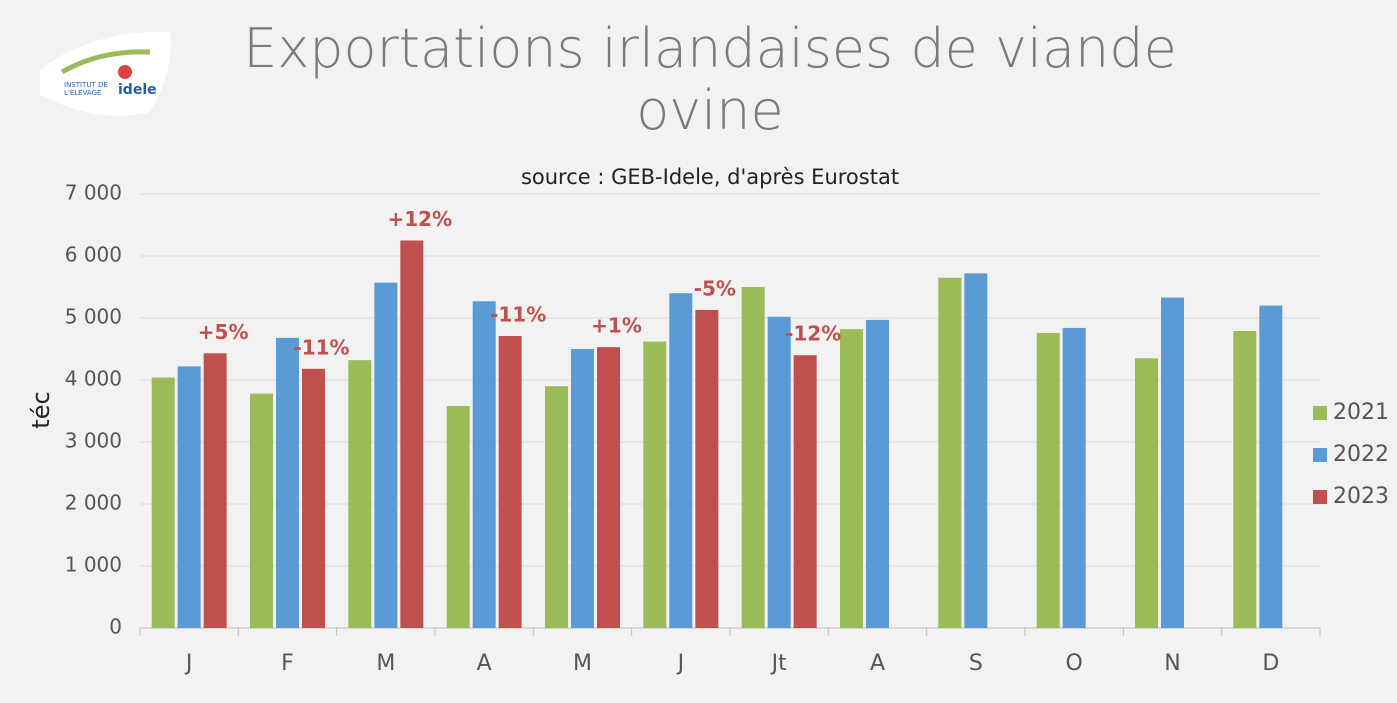 This screenshot has width=1397, height=703. Describe the element at coordinates (93, 379) in the screenshot. I see `y-tick-label: 4 000` at that location.